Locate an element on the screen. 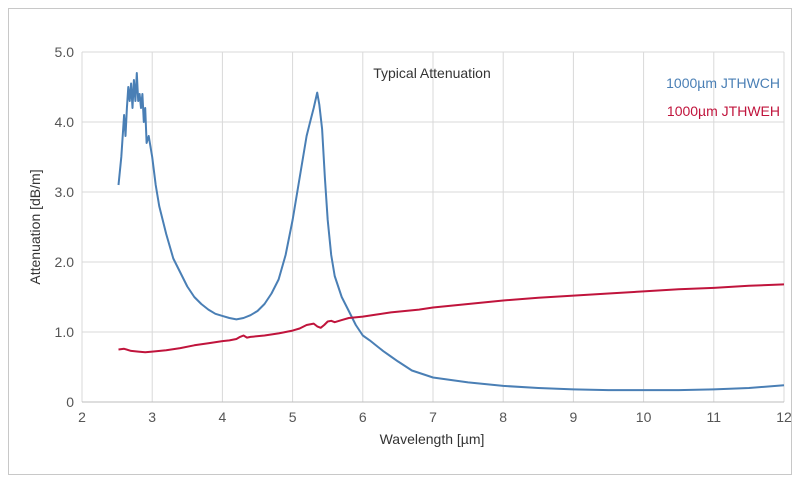 This screenshot has width=802, height=485. chart-title: Typical Attenuation is located at coordinates (432, 73).